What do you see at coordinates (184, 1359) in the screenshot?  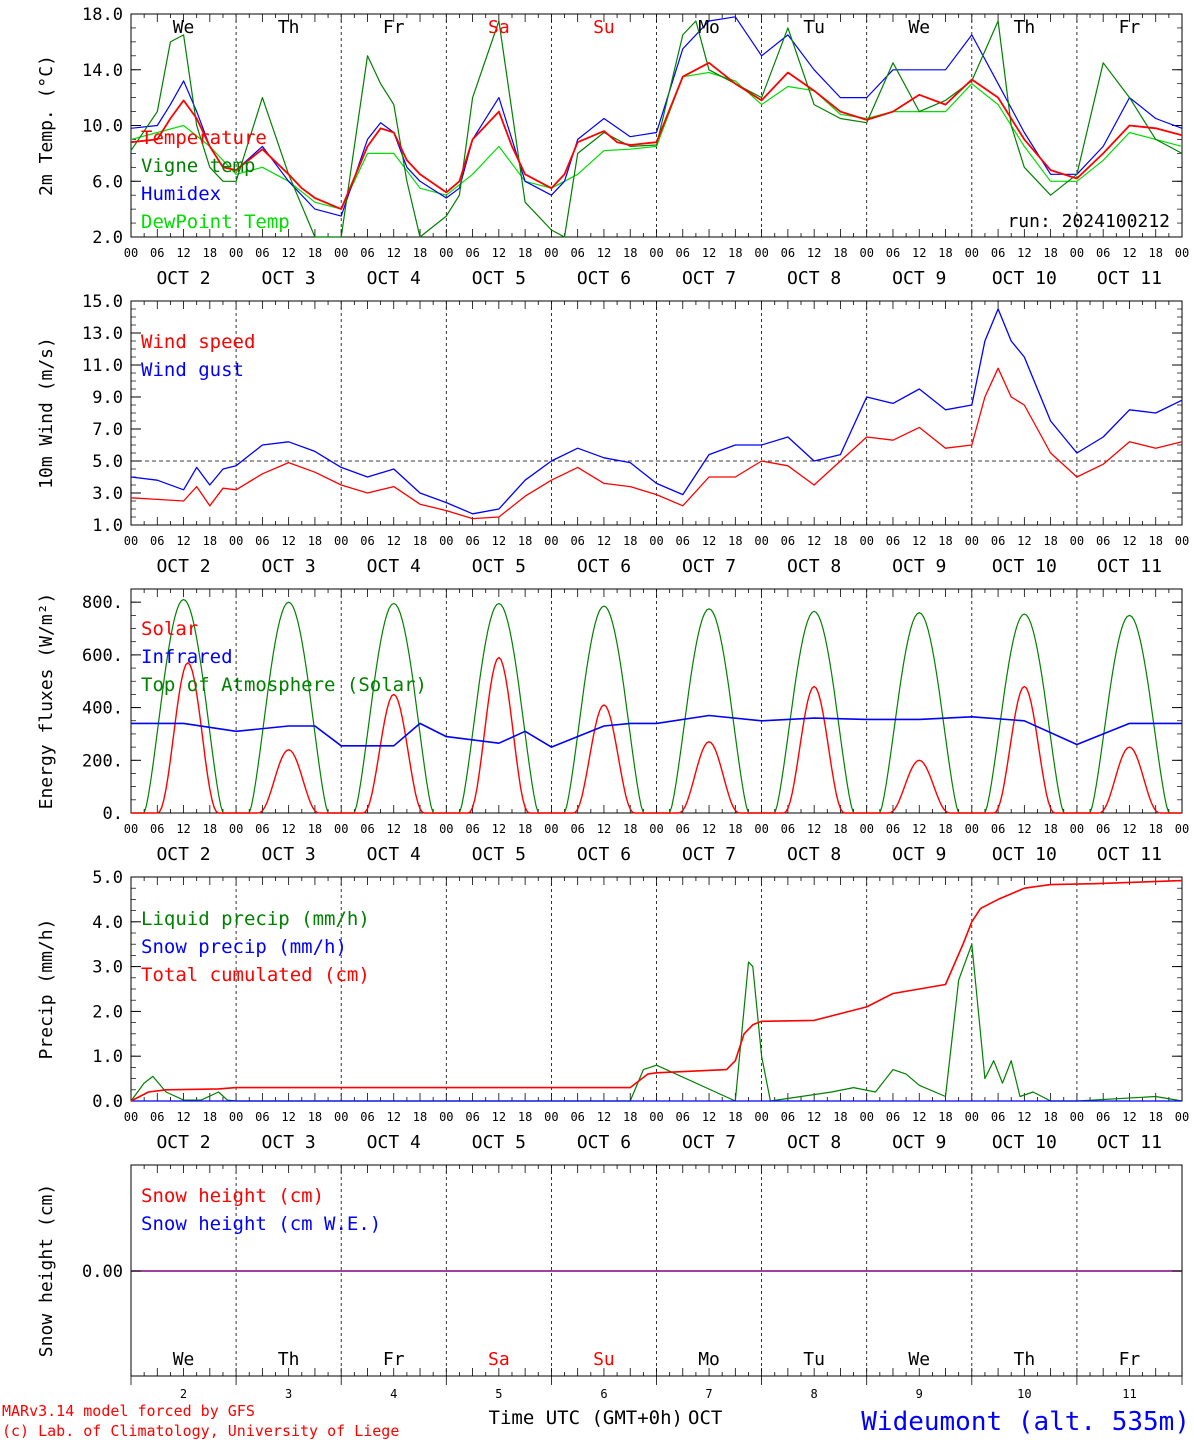 I see `day-name-label: We` at bounding box center [184, 1359].